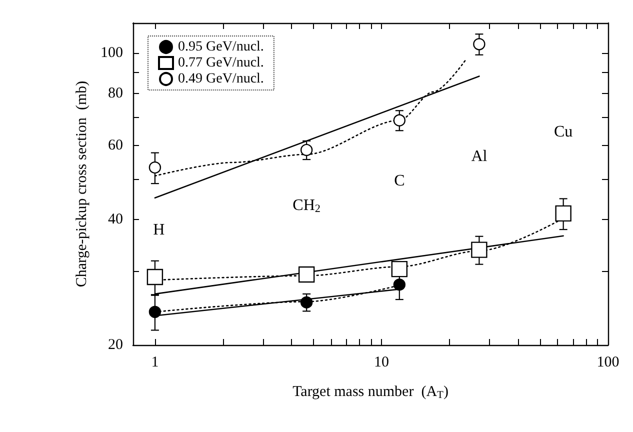 The image size is (633, 432). Describe the element at coordinates (221, 79) in the screenshot. I see `legend-label: 0.49 GeV/nucl.` at that location.